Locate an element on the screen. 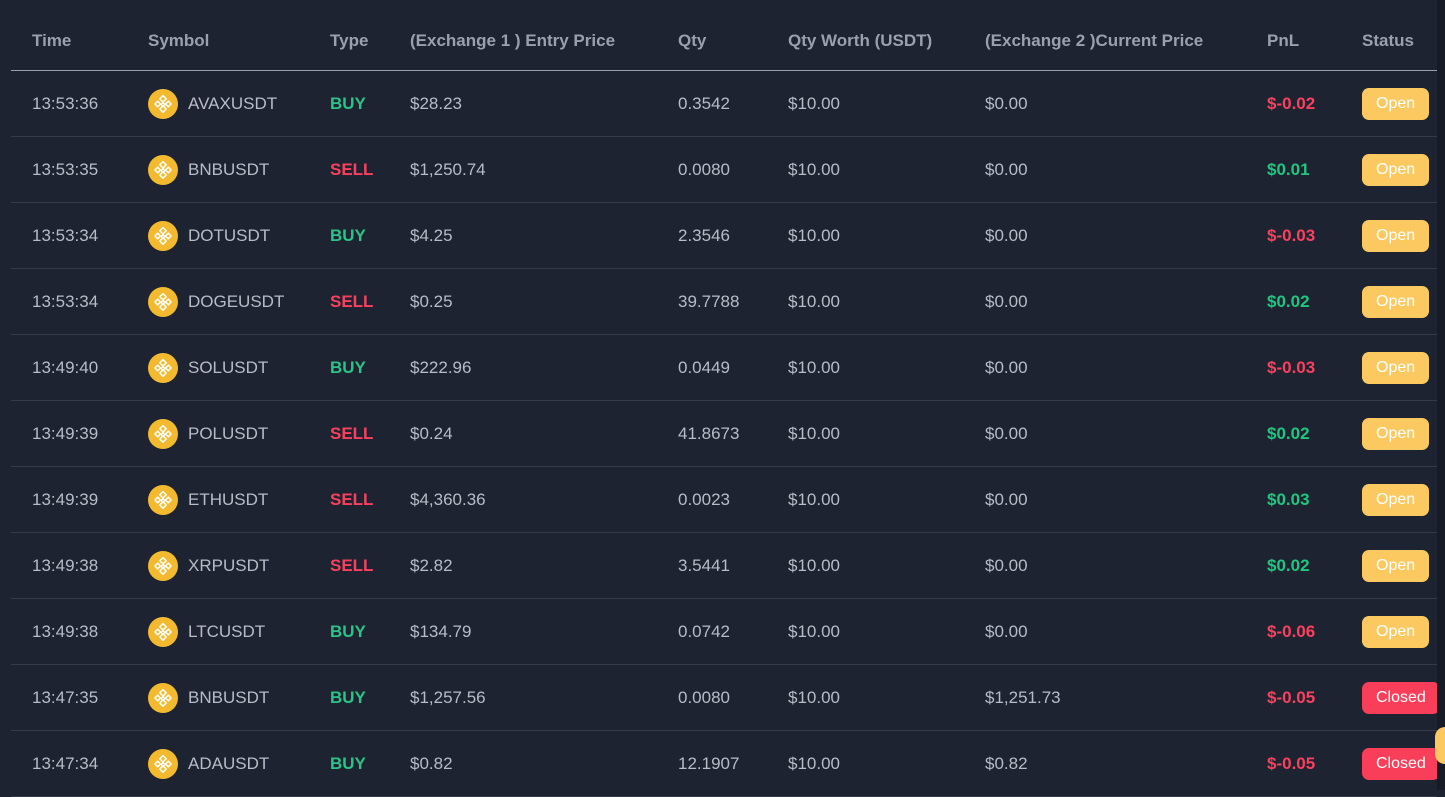 The height and width of the screenshot is (797, 1445). quantity: 0.3542 is located at coordinates (704, 103).